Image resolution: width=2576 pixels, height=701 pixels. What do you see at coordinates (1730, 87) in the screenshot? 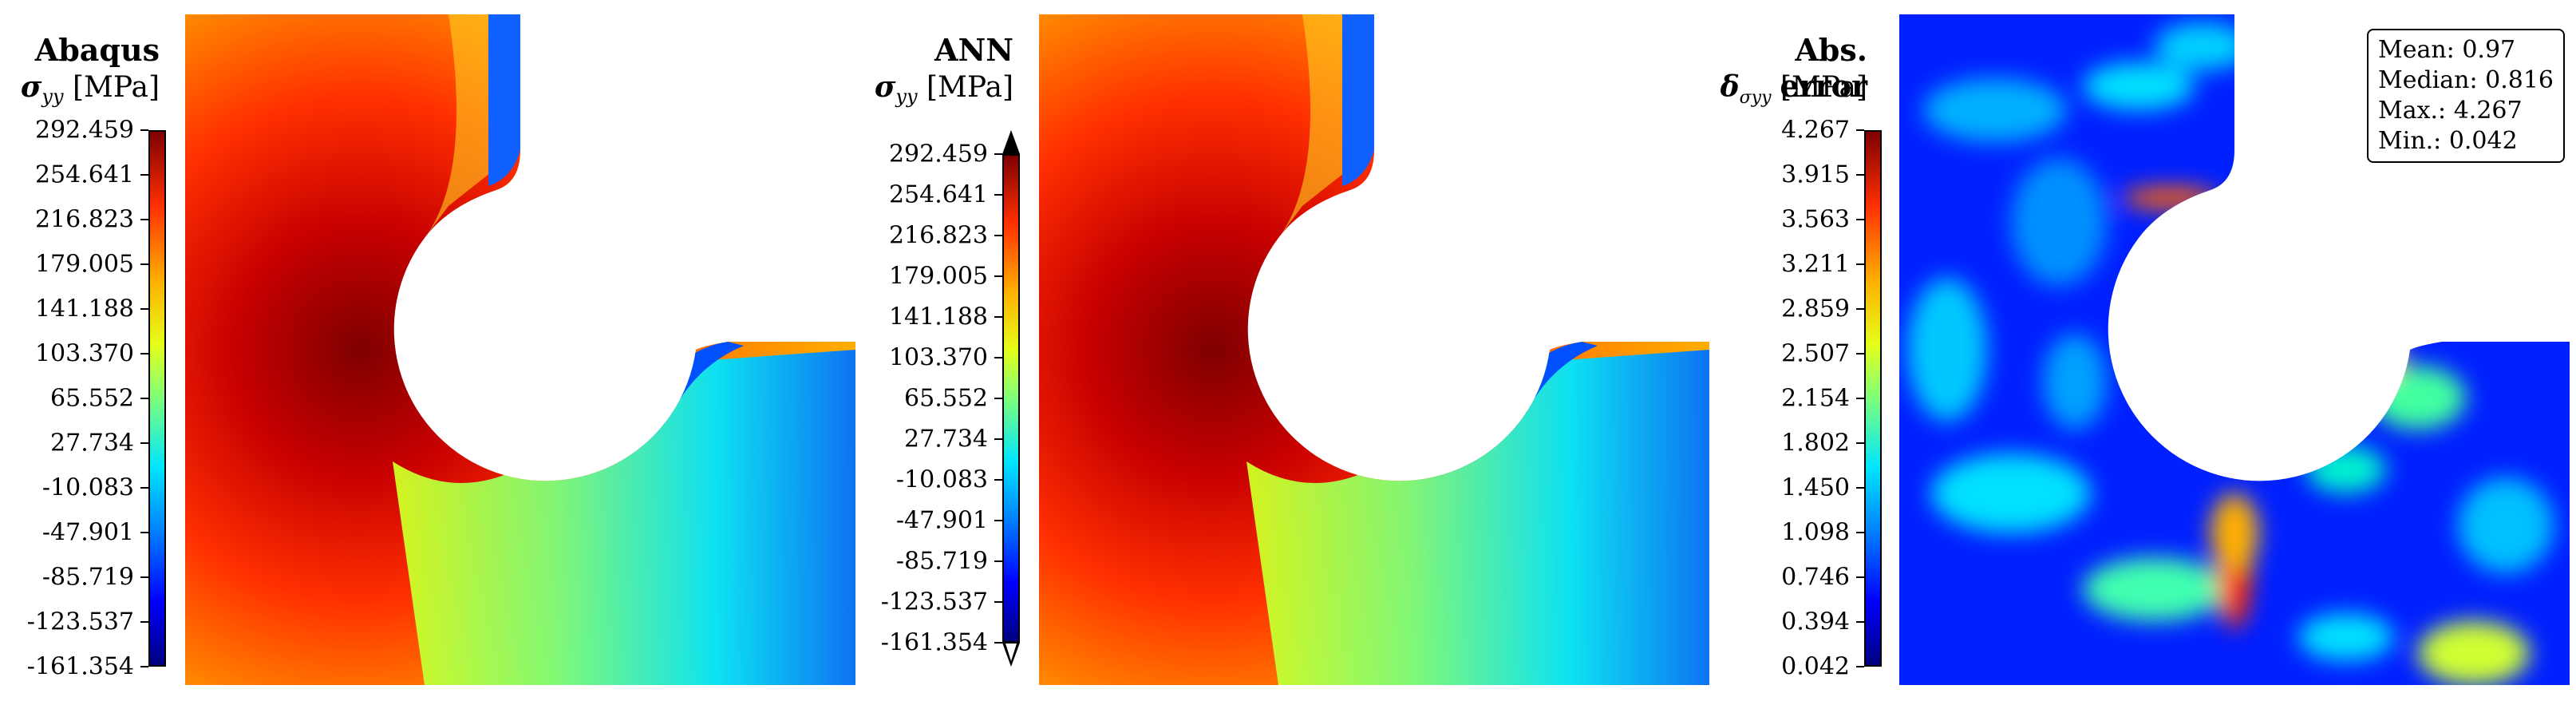
I see `quantity-symbol: δ` at bounding box center [1730, 87].